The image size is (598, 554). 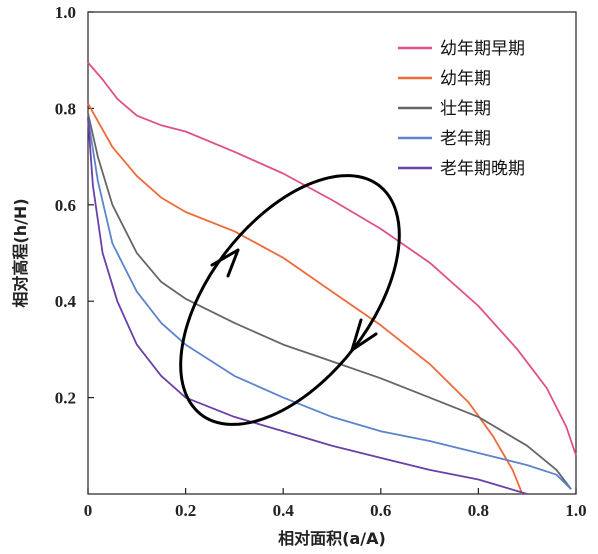 I want to click on y-tick-label: 0.2, so click(x=65, y=398).